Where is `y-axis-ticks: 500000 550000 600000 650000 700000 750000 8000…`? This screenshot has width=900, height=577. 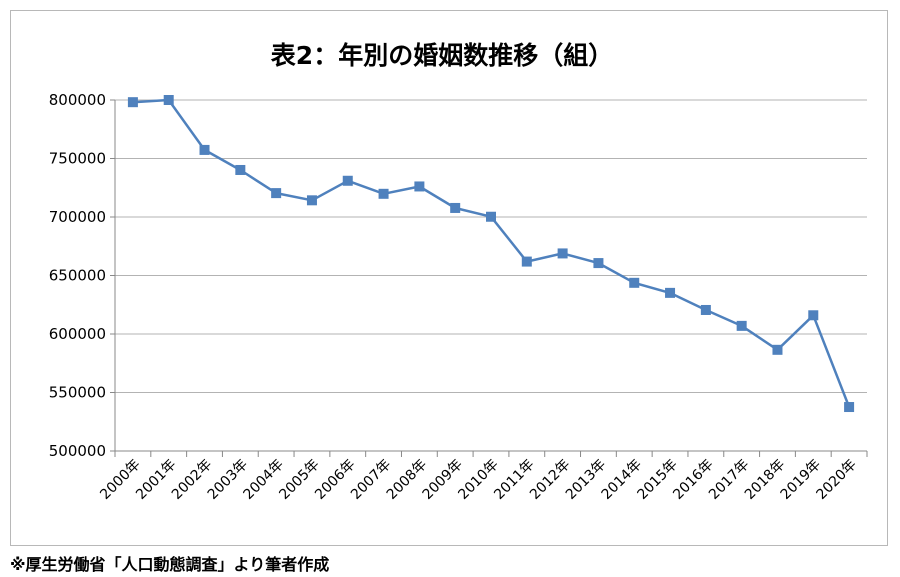
y-axis-ticks: 500000 550000 600000 650000 700000 750000 8000… is located at coordinates (82, 275).